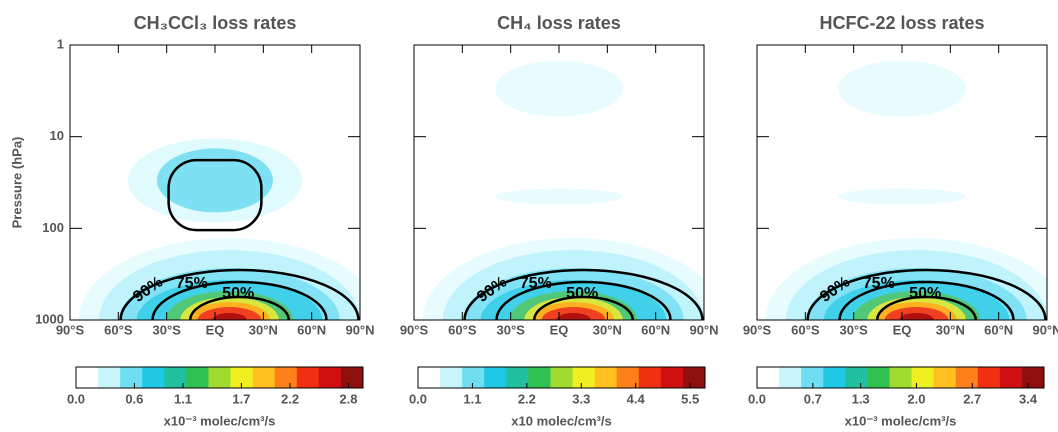 Image resolution: width=1058 pixels, height=432 pixels. Describe the element at coordinates (1028, 398) in the screenshot. I see `colorbar-tick-label: 3.4` at that location.